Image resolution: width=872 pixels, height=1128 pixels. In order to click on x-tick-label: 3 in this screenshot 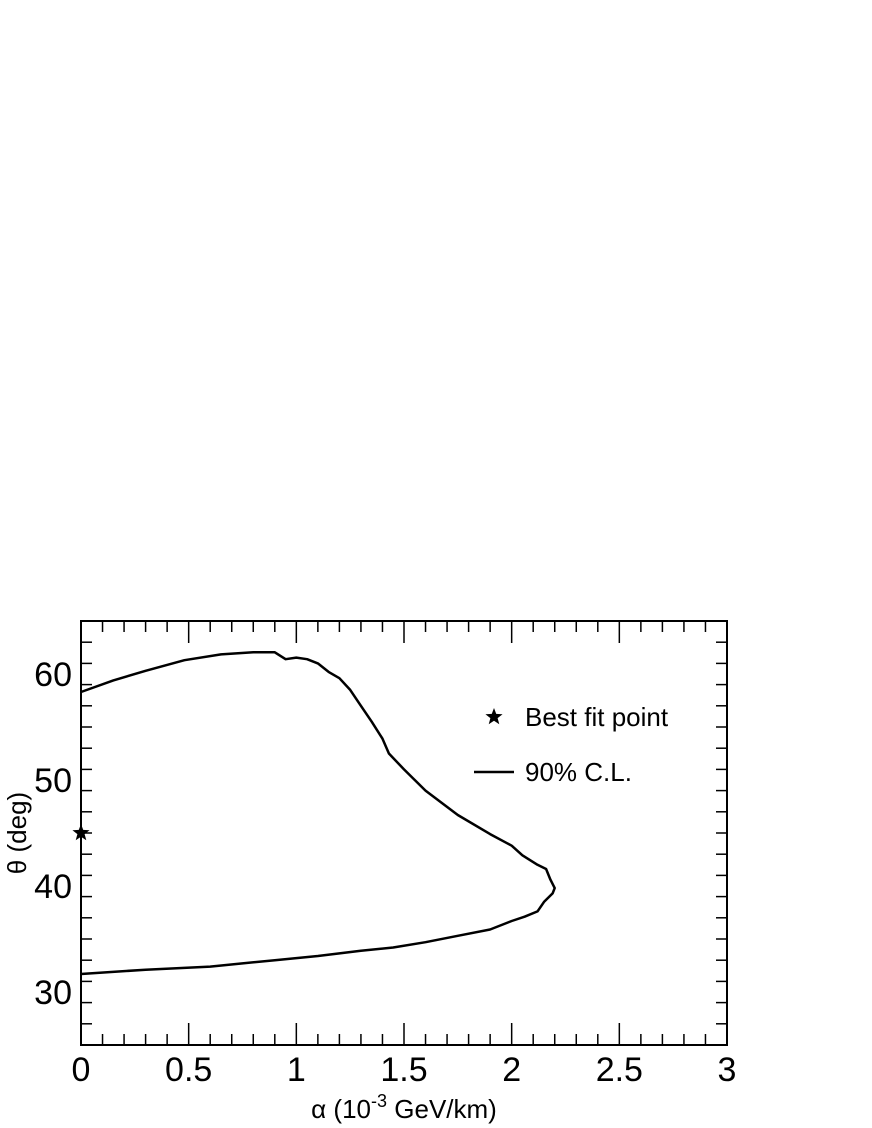, I will do `click(727, 1070)`.